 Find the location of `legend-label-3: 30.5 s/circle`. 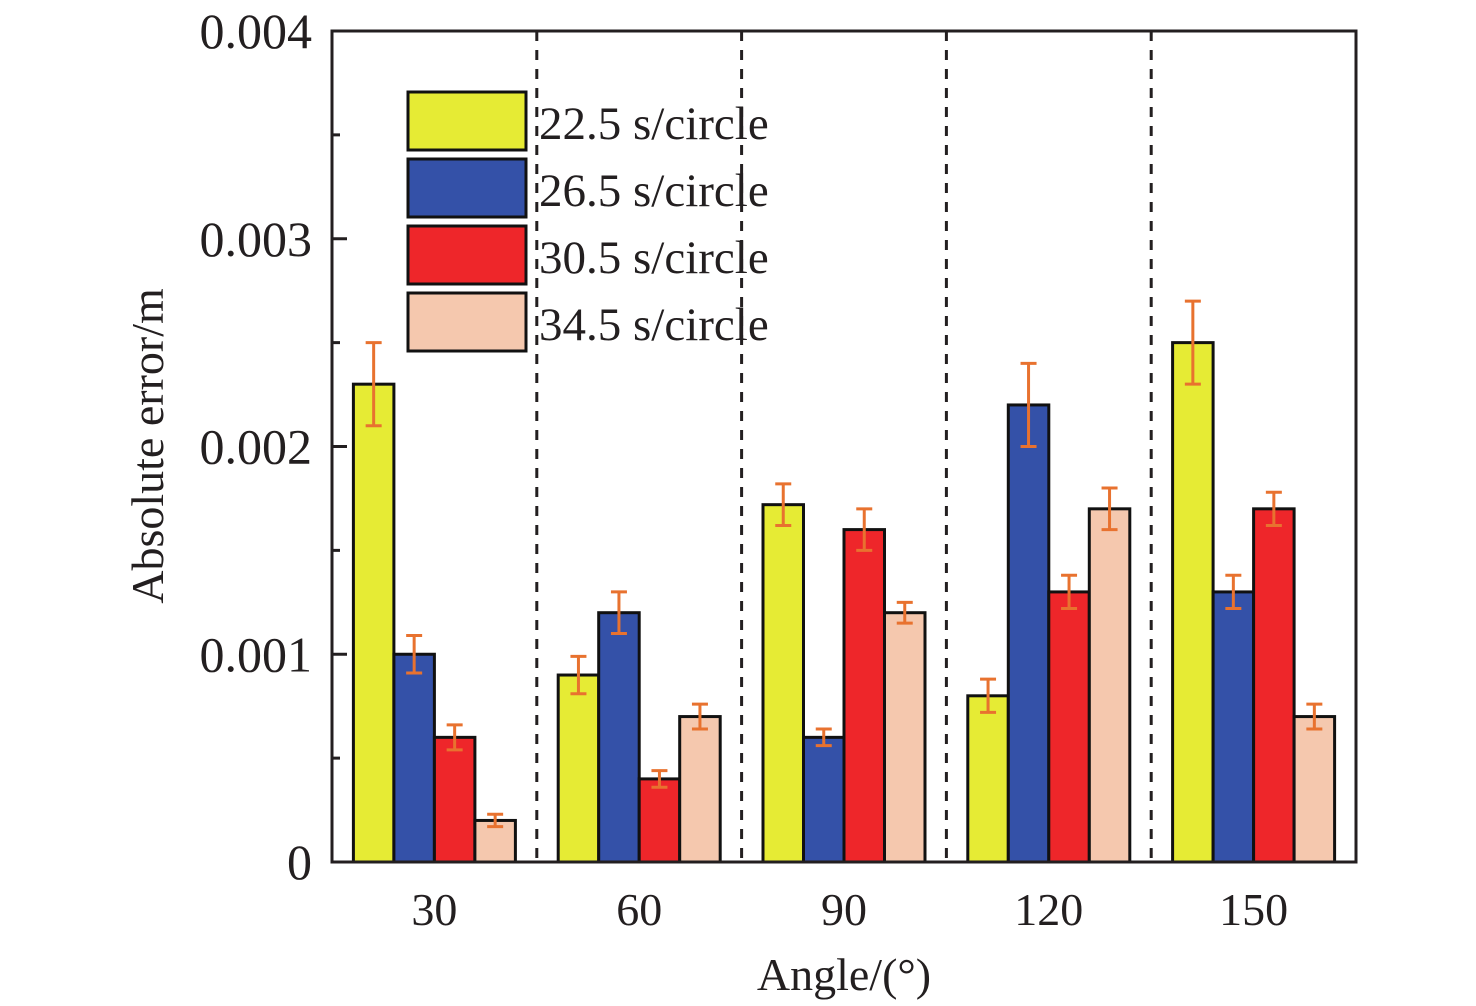

legend-label-3: 30.5 s/circle is located at coordinates (654, 258).